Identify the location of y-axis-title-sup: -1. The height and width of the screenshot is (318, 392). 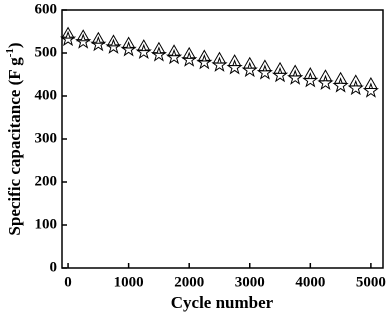
(10, 52).